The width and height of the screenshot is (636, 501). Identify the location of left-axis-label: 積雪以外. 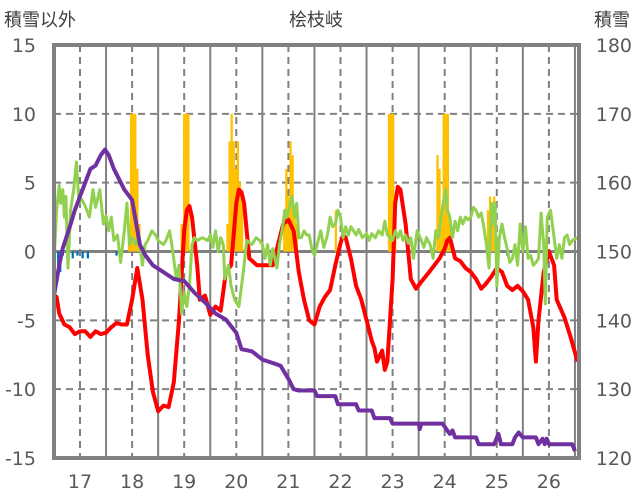
(40, 20).